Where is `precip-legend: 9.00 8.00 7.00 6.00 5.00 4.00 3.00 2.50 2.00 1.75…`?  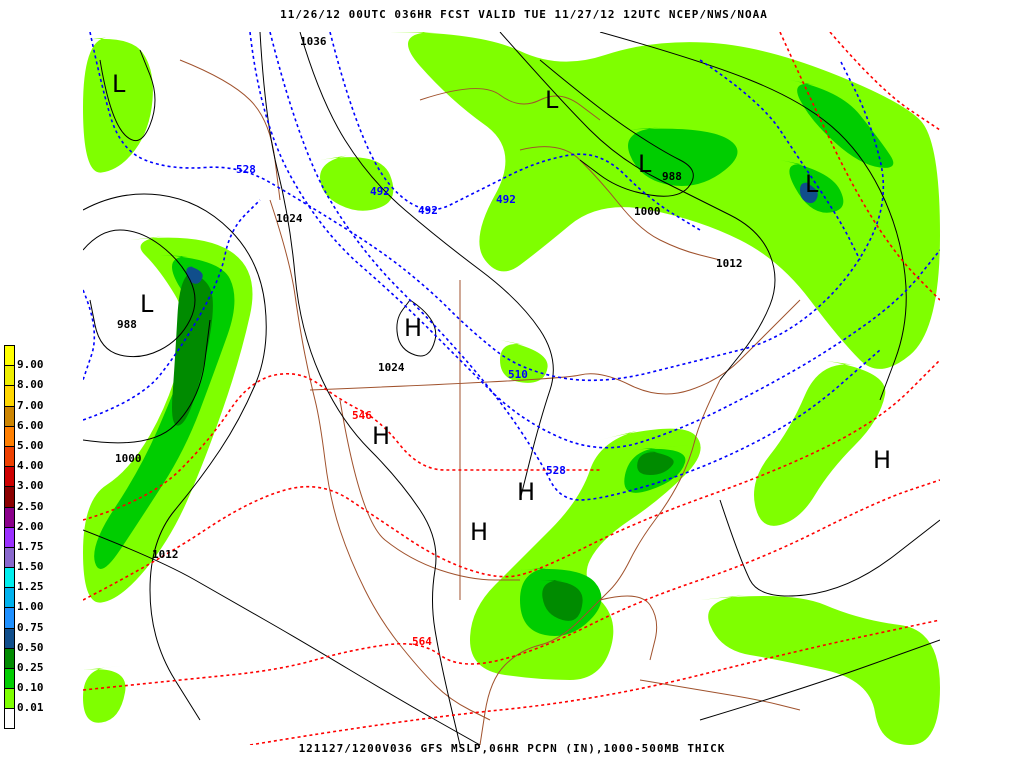
precip-legend: 9.00 8.00 7.00 6.00 5.00 4.00 3.00 2.50 2.00 1.75… is located at coordinates (24, 537).